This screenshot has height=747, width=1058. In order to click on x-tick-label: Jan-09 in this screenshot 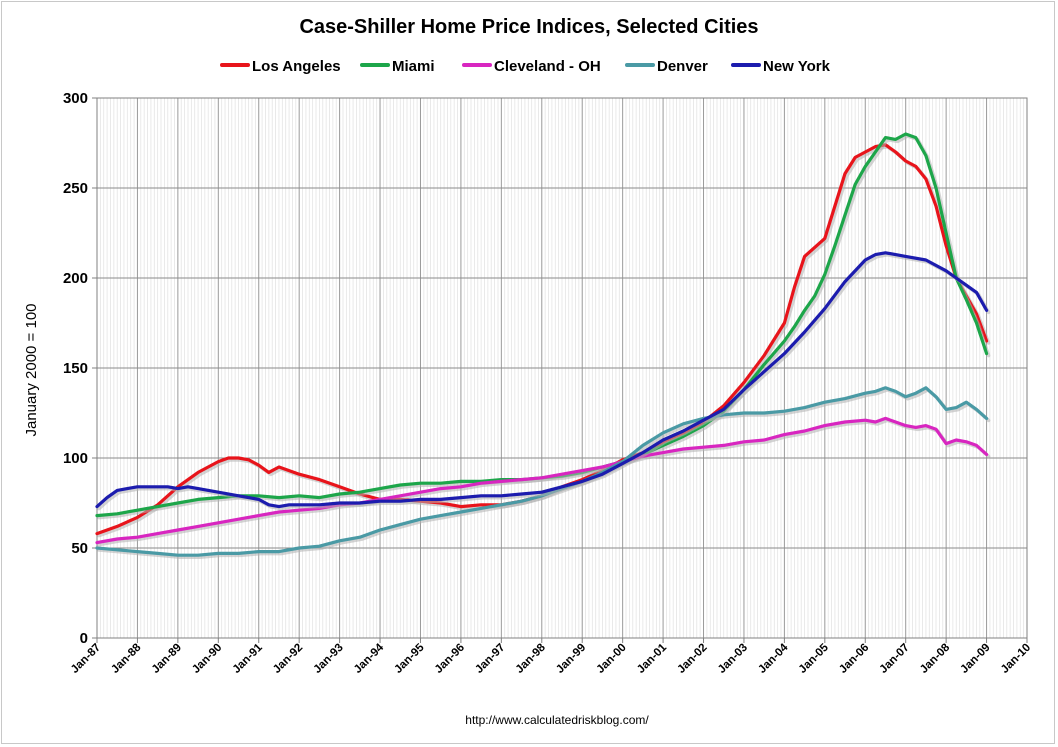, I will do `click(975, 659)`.